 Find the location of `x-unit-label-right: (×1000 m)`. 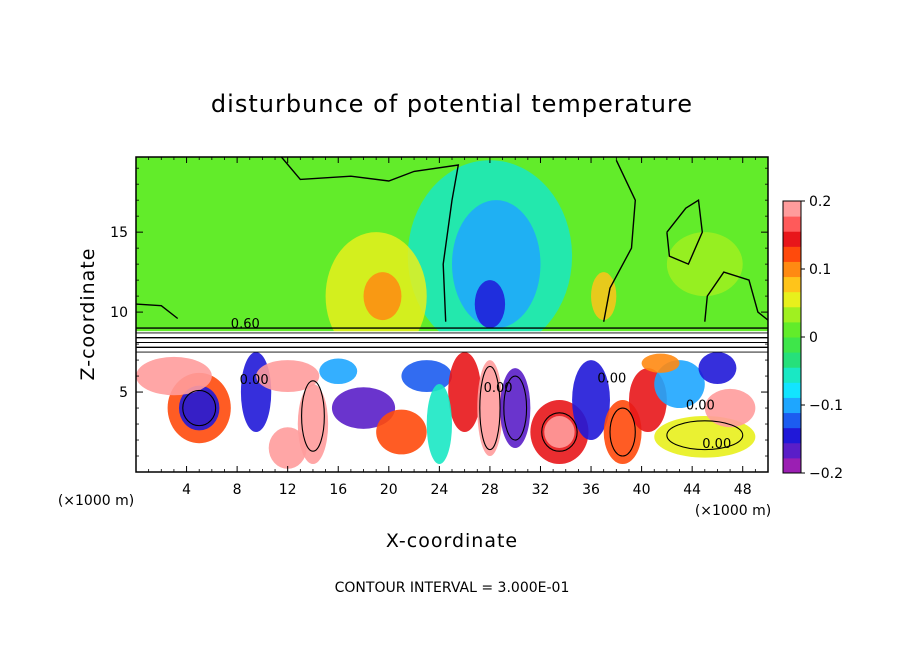

x-unit-label-right: (×1000 m) is located at coordinates (733, 511).